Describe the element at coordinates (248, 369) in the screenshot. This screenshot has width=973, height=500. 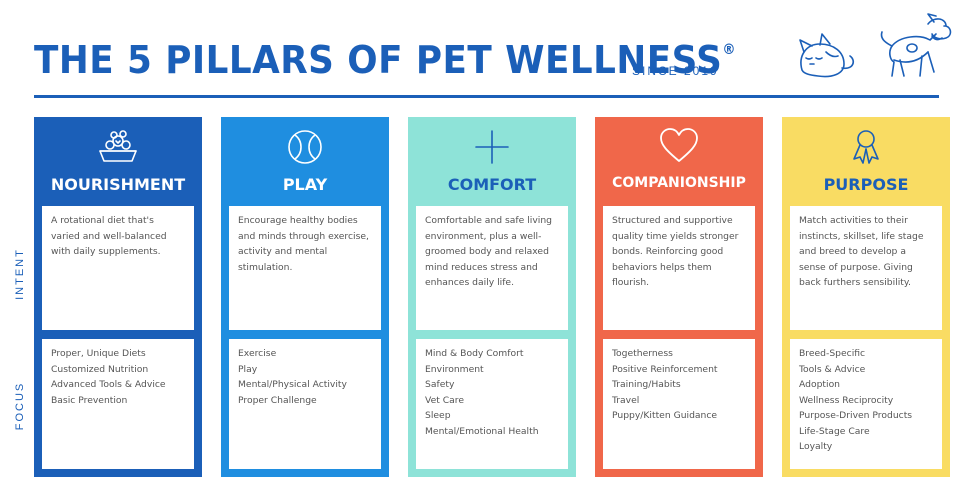
I see `focus-item: Play` at that location.